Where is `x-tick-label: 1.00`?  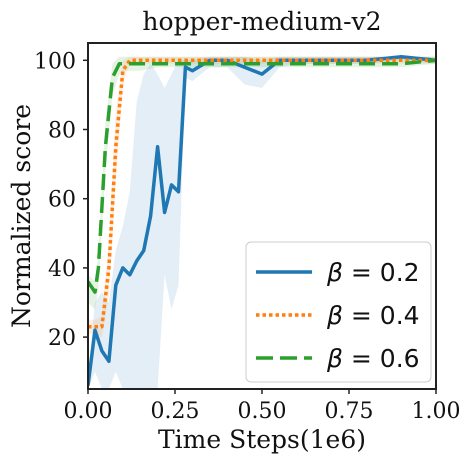 x-tick-label: 1.00 is located at coordinates (436, 411).